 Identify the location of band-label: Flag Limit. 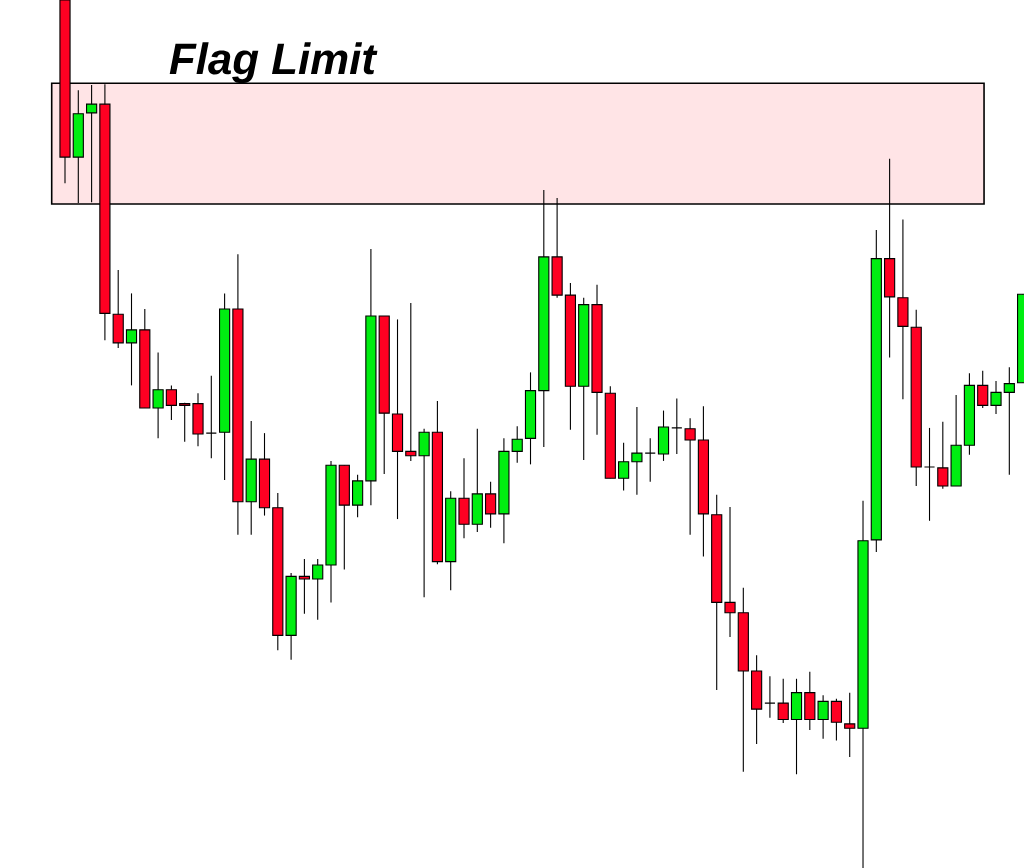
(273, 63).